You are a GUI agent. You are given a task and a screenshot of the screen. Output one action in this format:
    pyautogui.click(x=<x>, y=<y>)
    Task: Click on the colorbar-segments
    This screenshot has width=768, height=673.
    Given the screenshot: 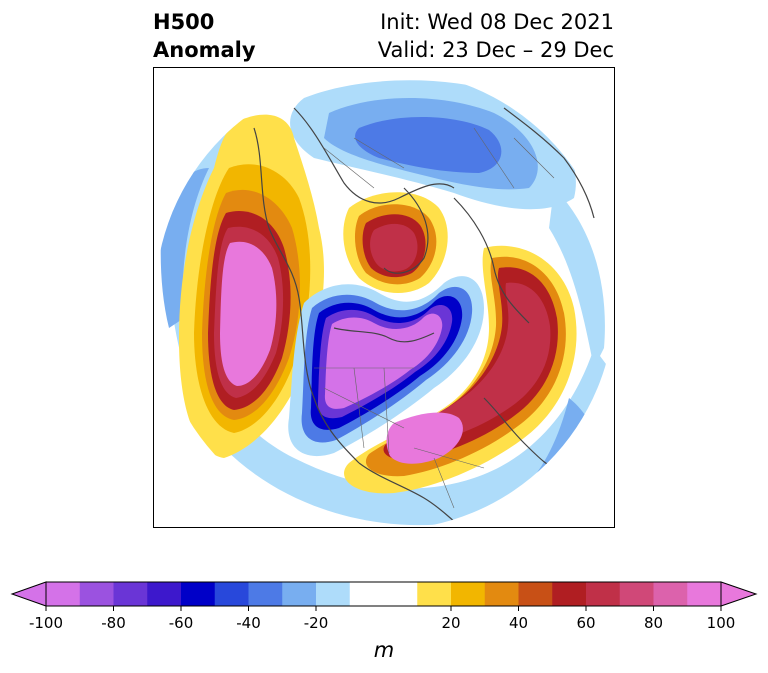 What is the action you would take?
    pyautogui.click(x=384, y=594)
    